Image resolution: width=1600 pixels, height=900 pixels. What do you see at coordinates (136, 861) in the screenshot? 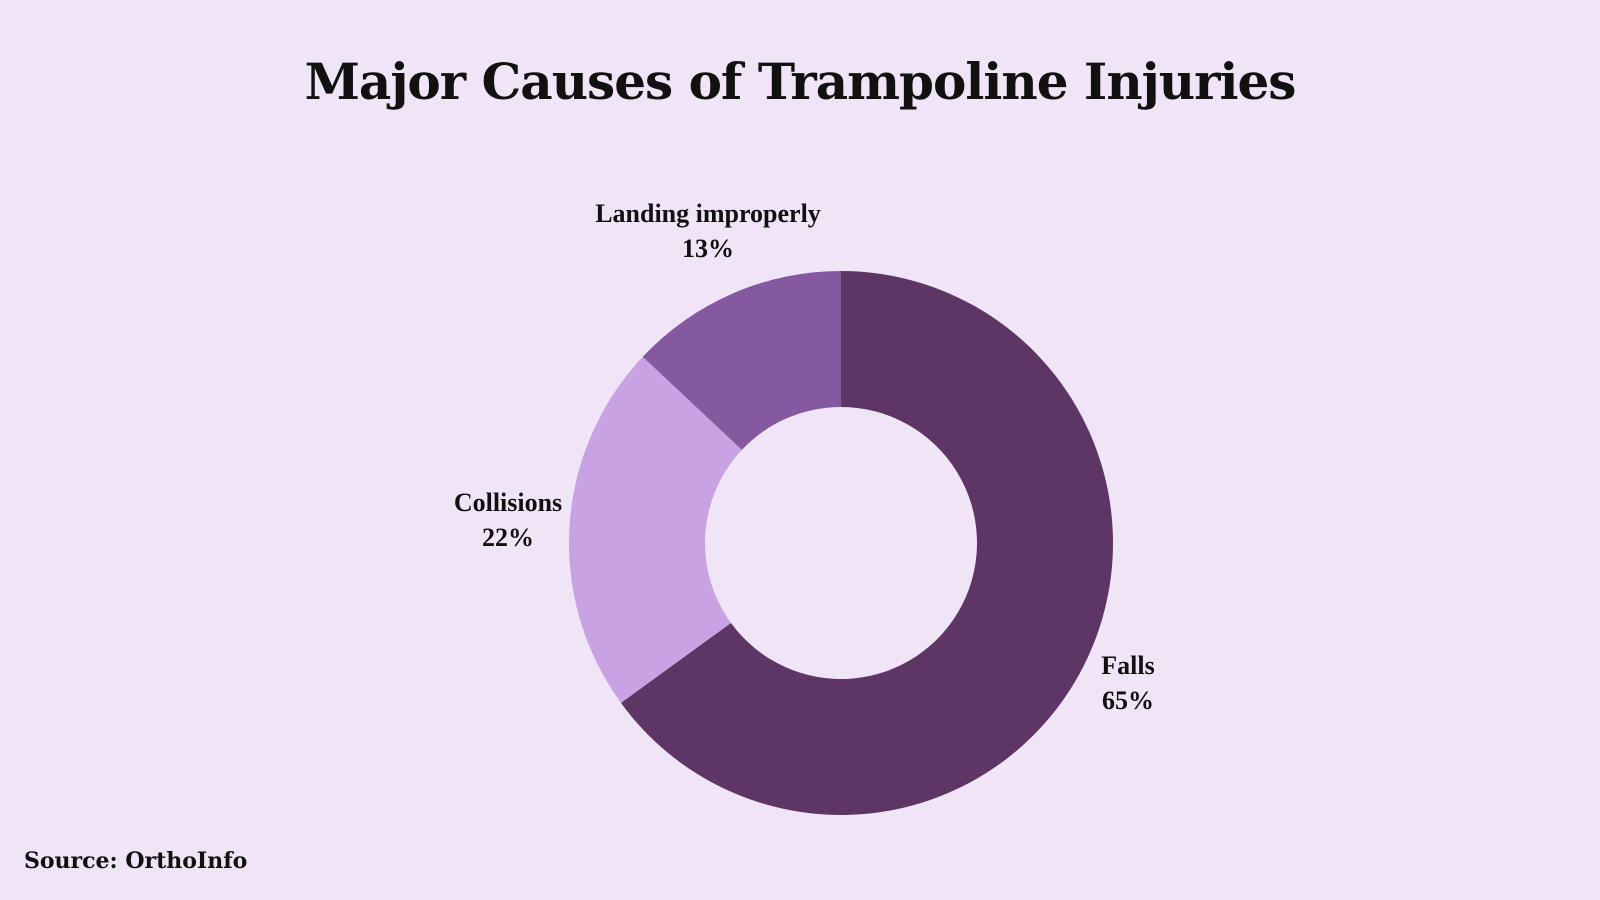
I see `source-note: Source: OrthoInfo` at bounding box center [136, 861].